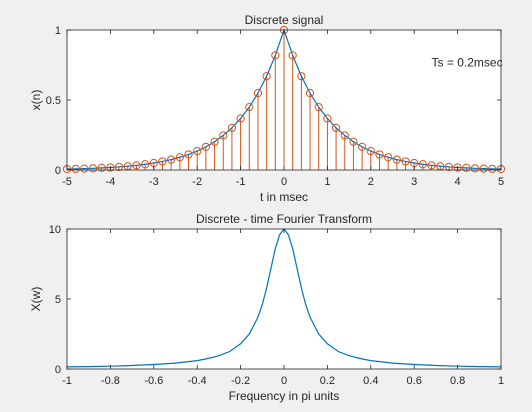  Describe the element at coordinates (371, 182) in the screenshot. I see `x-tick-label: 2` at that location.